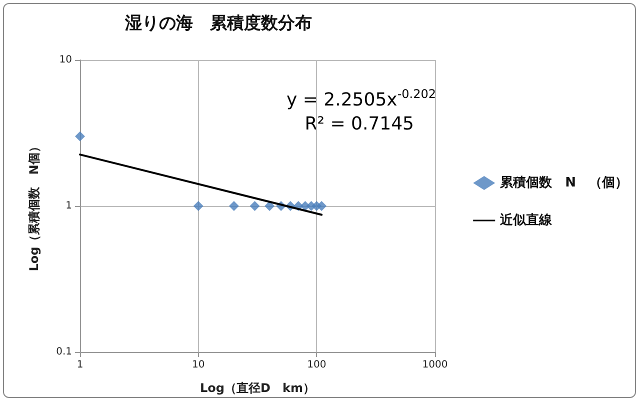  What do you see at coordinates (526, 220) in the screenshot?
I see `legend-label: 近似直線` at bounding box center [526, 220].